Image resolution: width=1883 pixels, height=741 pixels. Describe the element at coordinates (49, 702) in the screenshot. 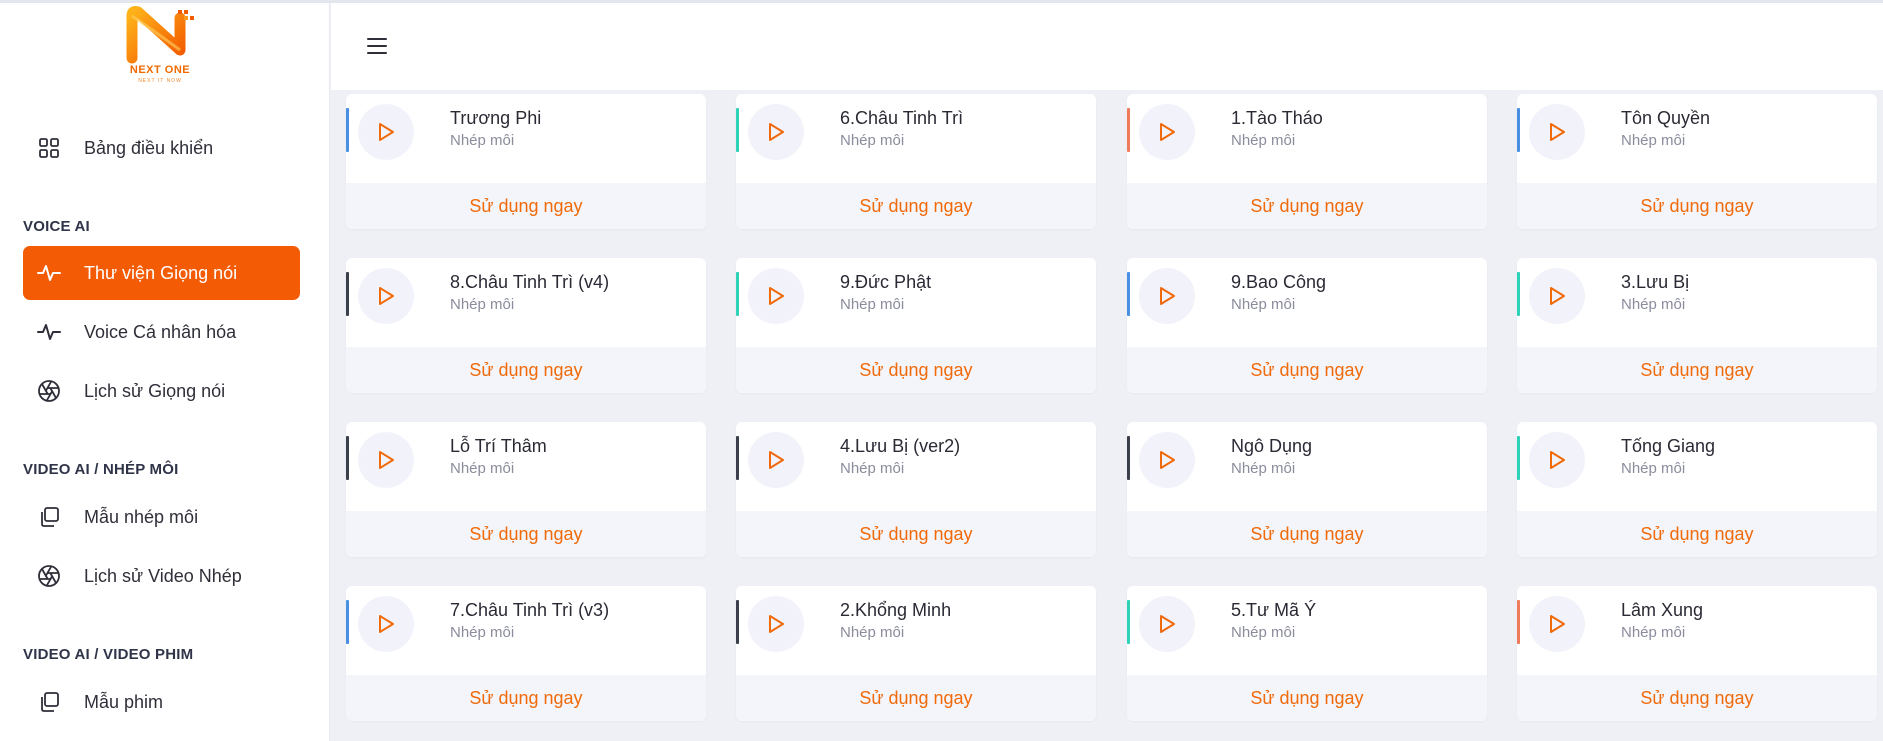

I see `copy-icon` at that location.